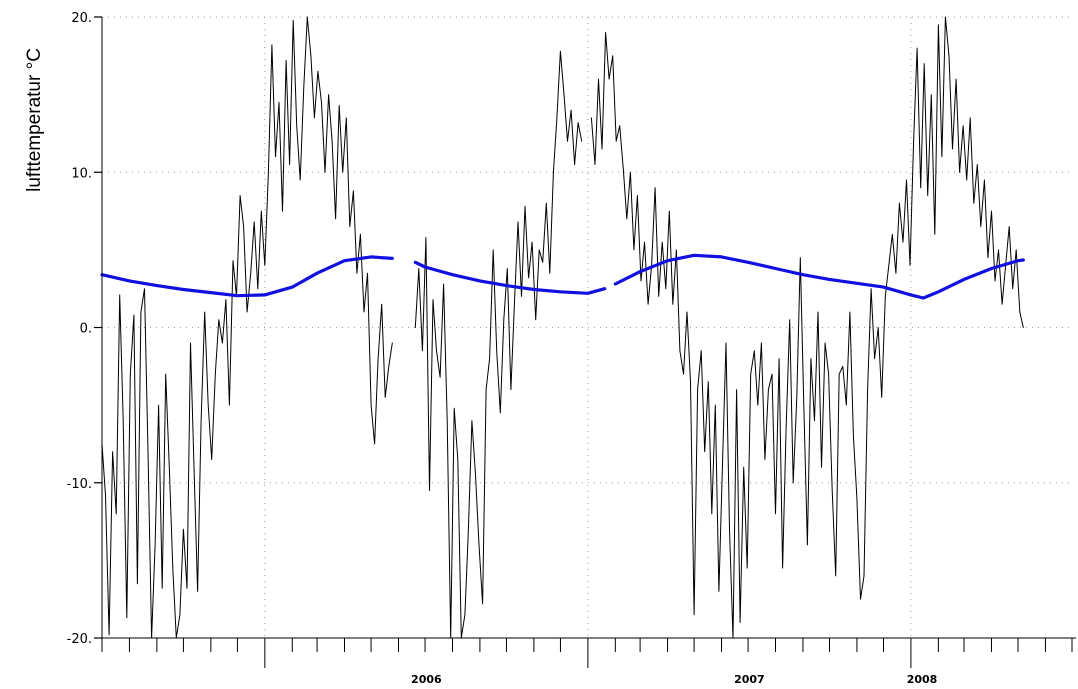  I want to click on y-axis-title: lufttemperatur °C, so click(34, 120).